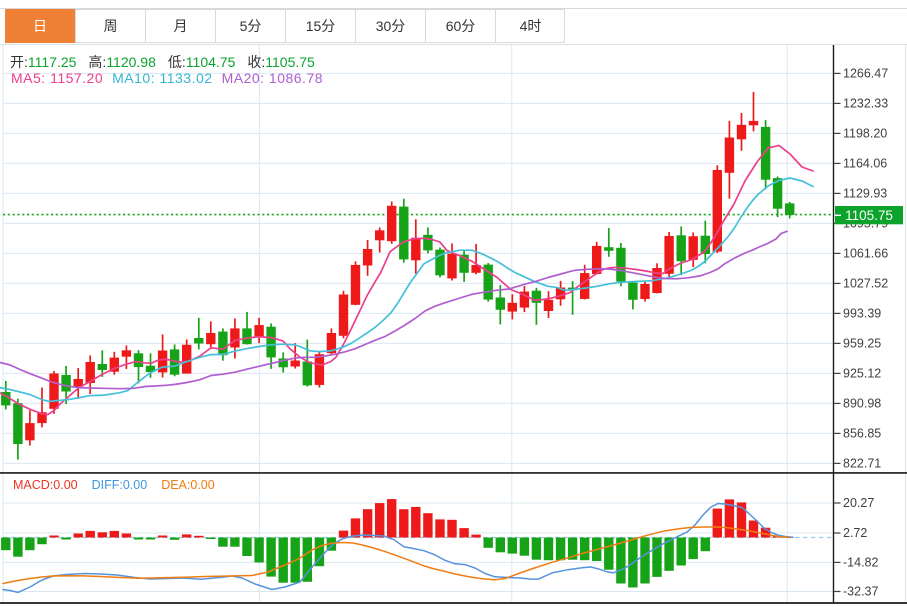  Describe the element at coordinates (869, 215) in the screenshot. I see `svg-text: 1105.75` at that location.